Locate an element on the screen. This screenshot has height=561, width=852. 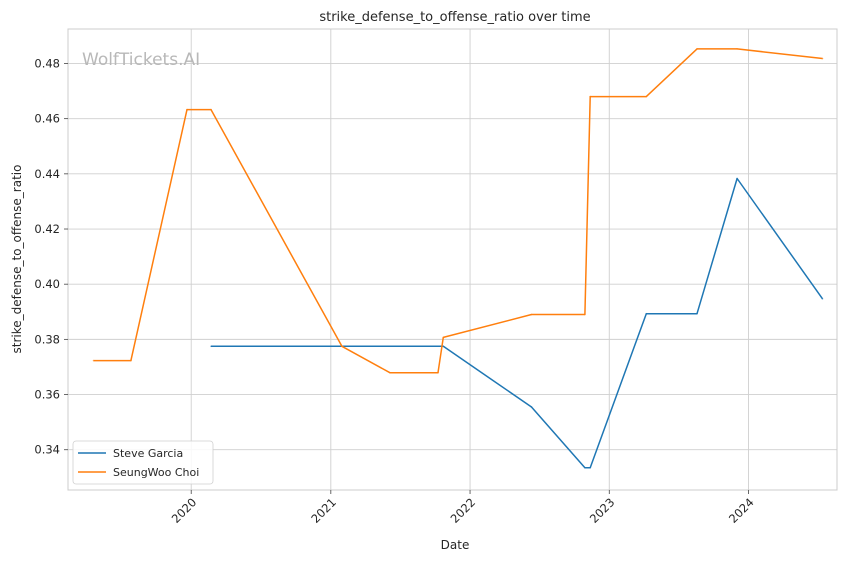
legend: Steve Garcia SeungWoo Choi is located at coordinates (143, 462).